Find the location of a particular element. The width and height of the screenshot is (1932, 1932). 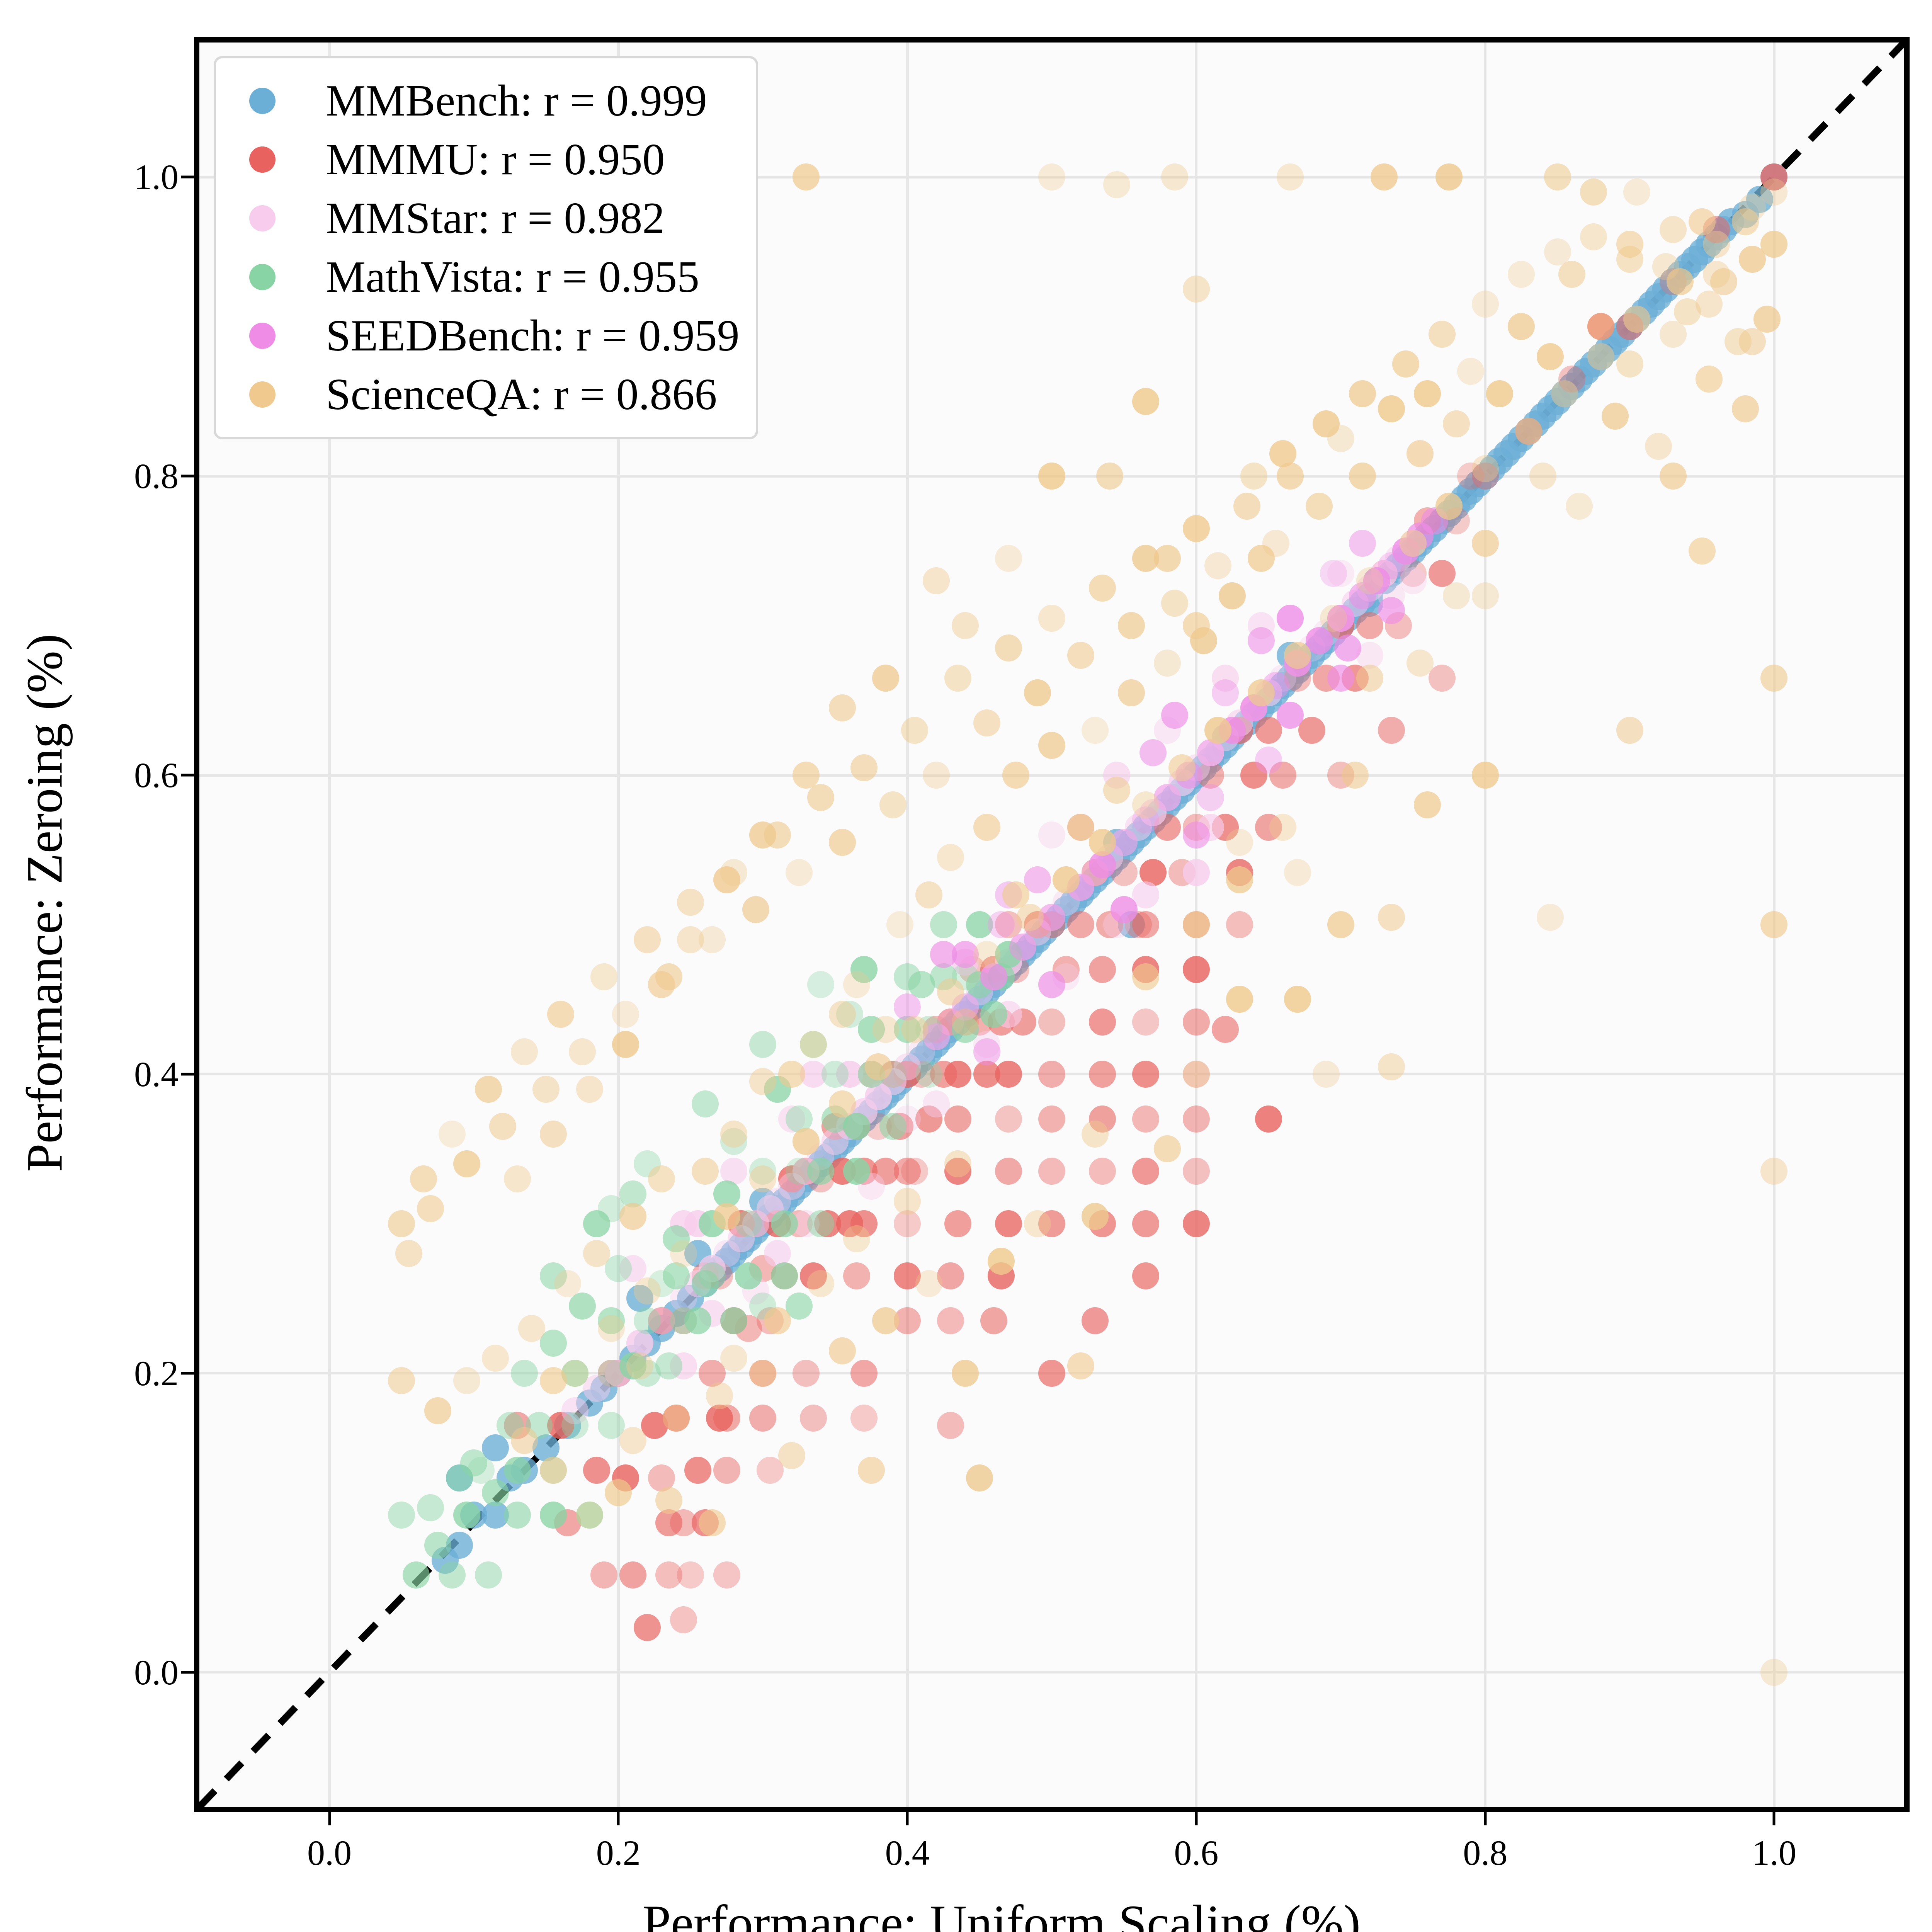

legend-item-5: ScienceQA: r = 0.866 is located at coordinates (485, 395).